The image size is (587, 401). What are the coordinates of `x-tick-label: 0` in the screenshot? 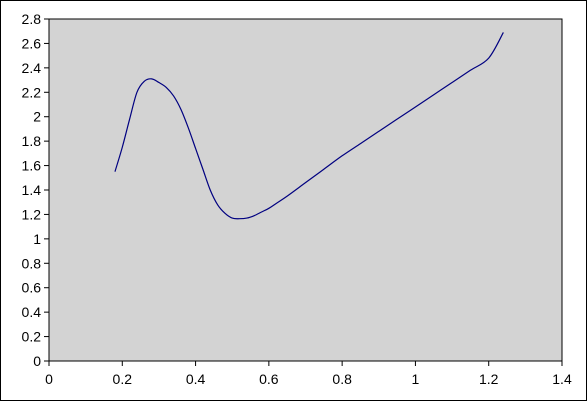 It's located at (49, 379).